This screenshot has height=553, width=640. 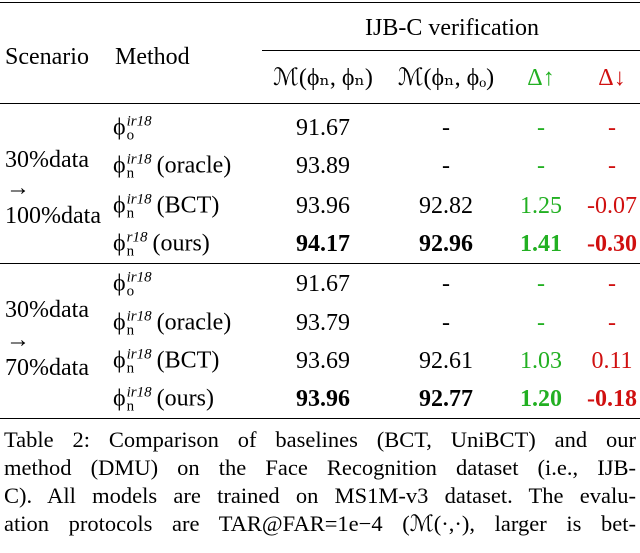 What do you see at coordinates (541, 361) in the screenshot?
I see `value-cell: 1.03` at bounding box center [541, 361].